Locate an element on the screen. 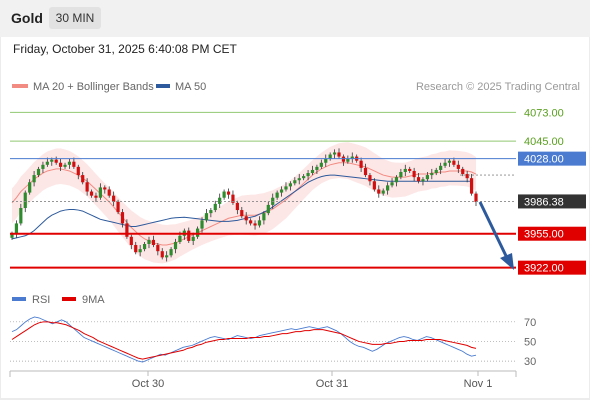 The height and width of the screenshot is (400, 590). ma9-line is located at coordinates (244, 340).